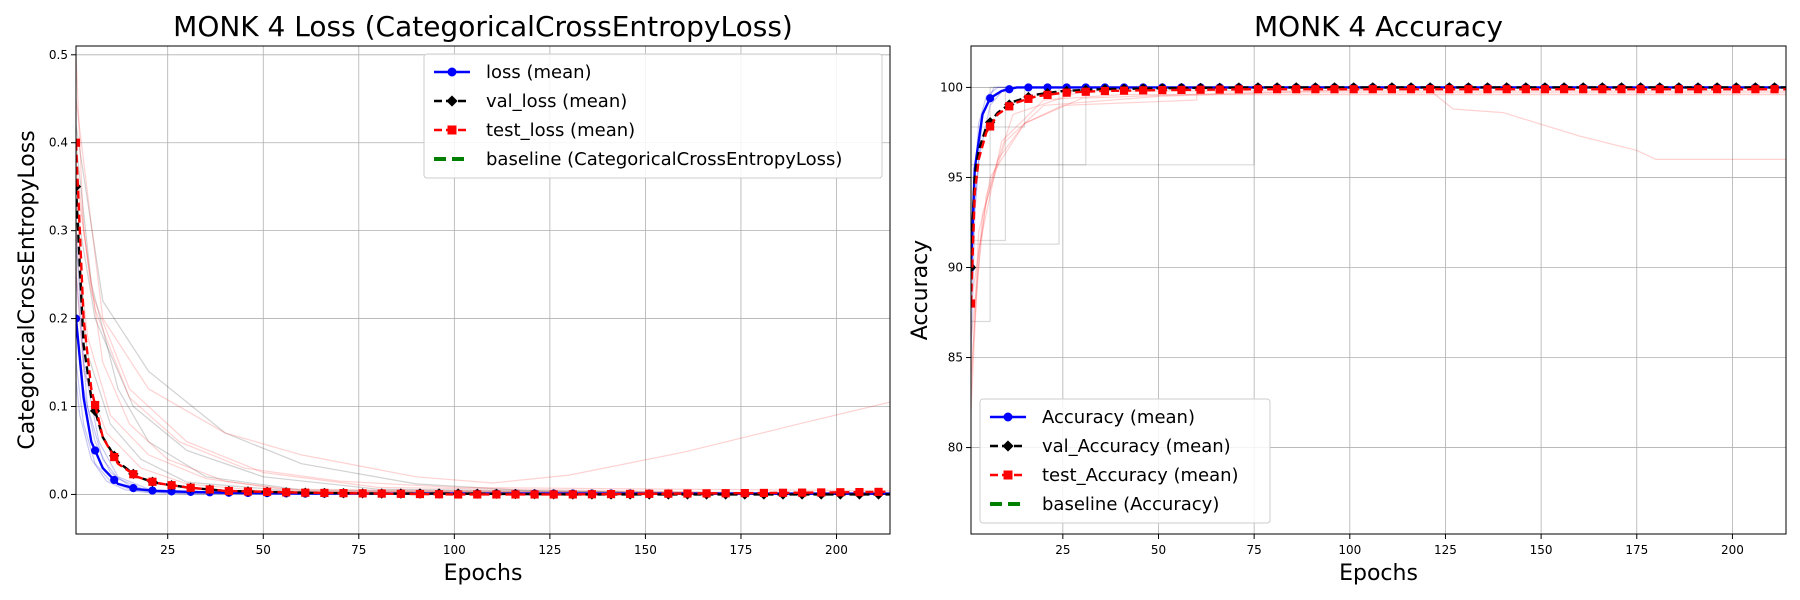  Describe the element at coordinates (560, 130) in the screenshot. I see `legend-entry: test_loss (mean)` at that location.